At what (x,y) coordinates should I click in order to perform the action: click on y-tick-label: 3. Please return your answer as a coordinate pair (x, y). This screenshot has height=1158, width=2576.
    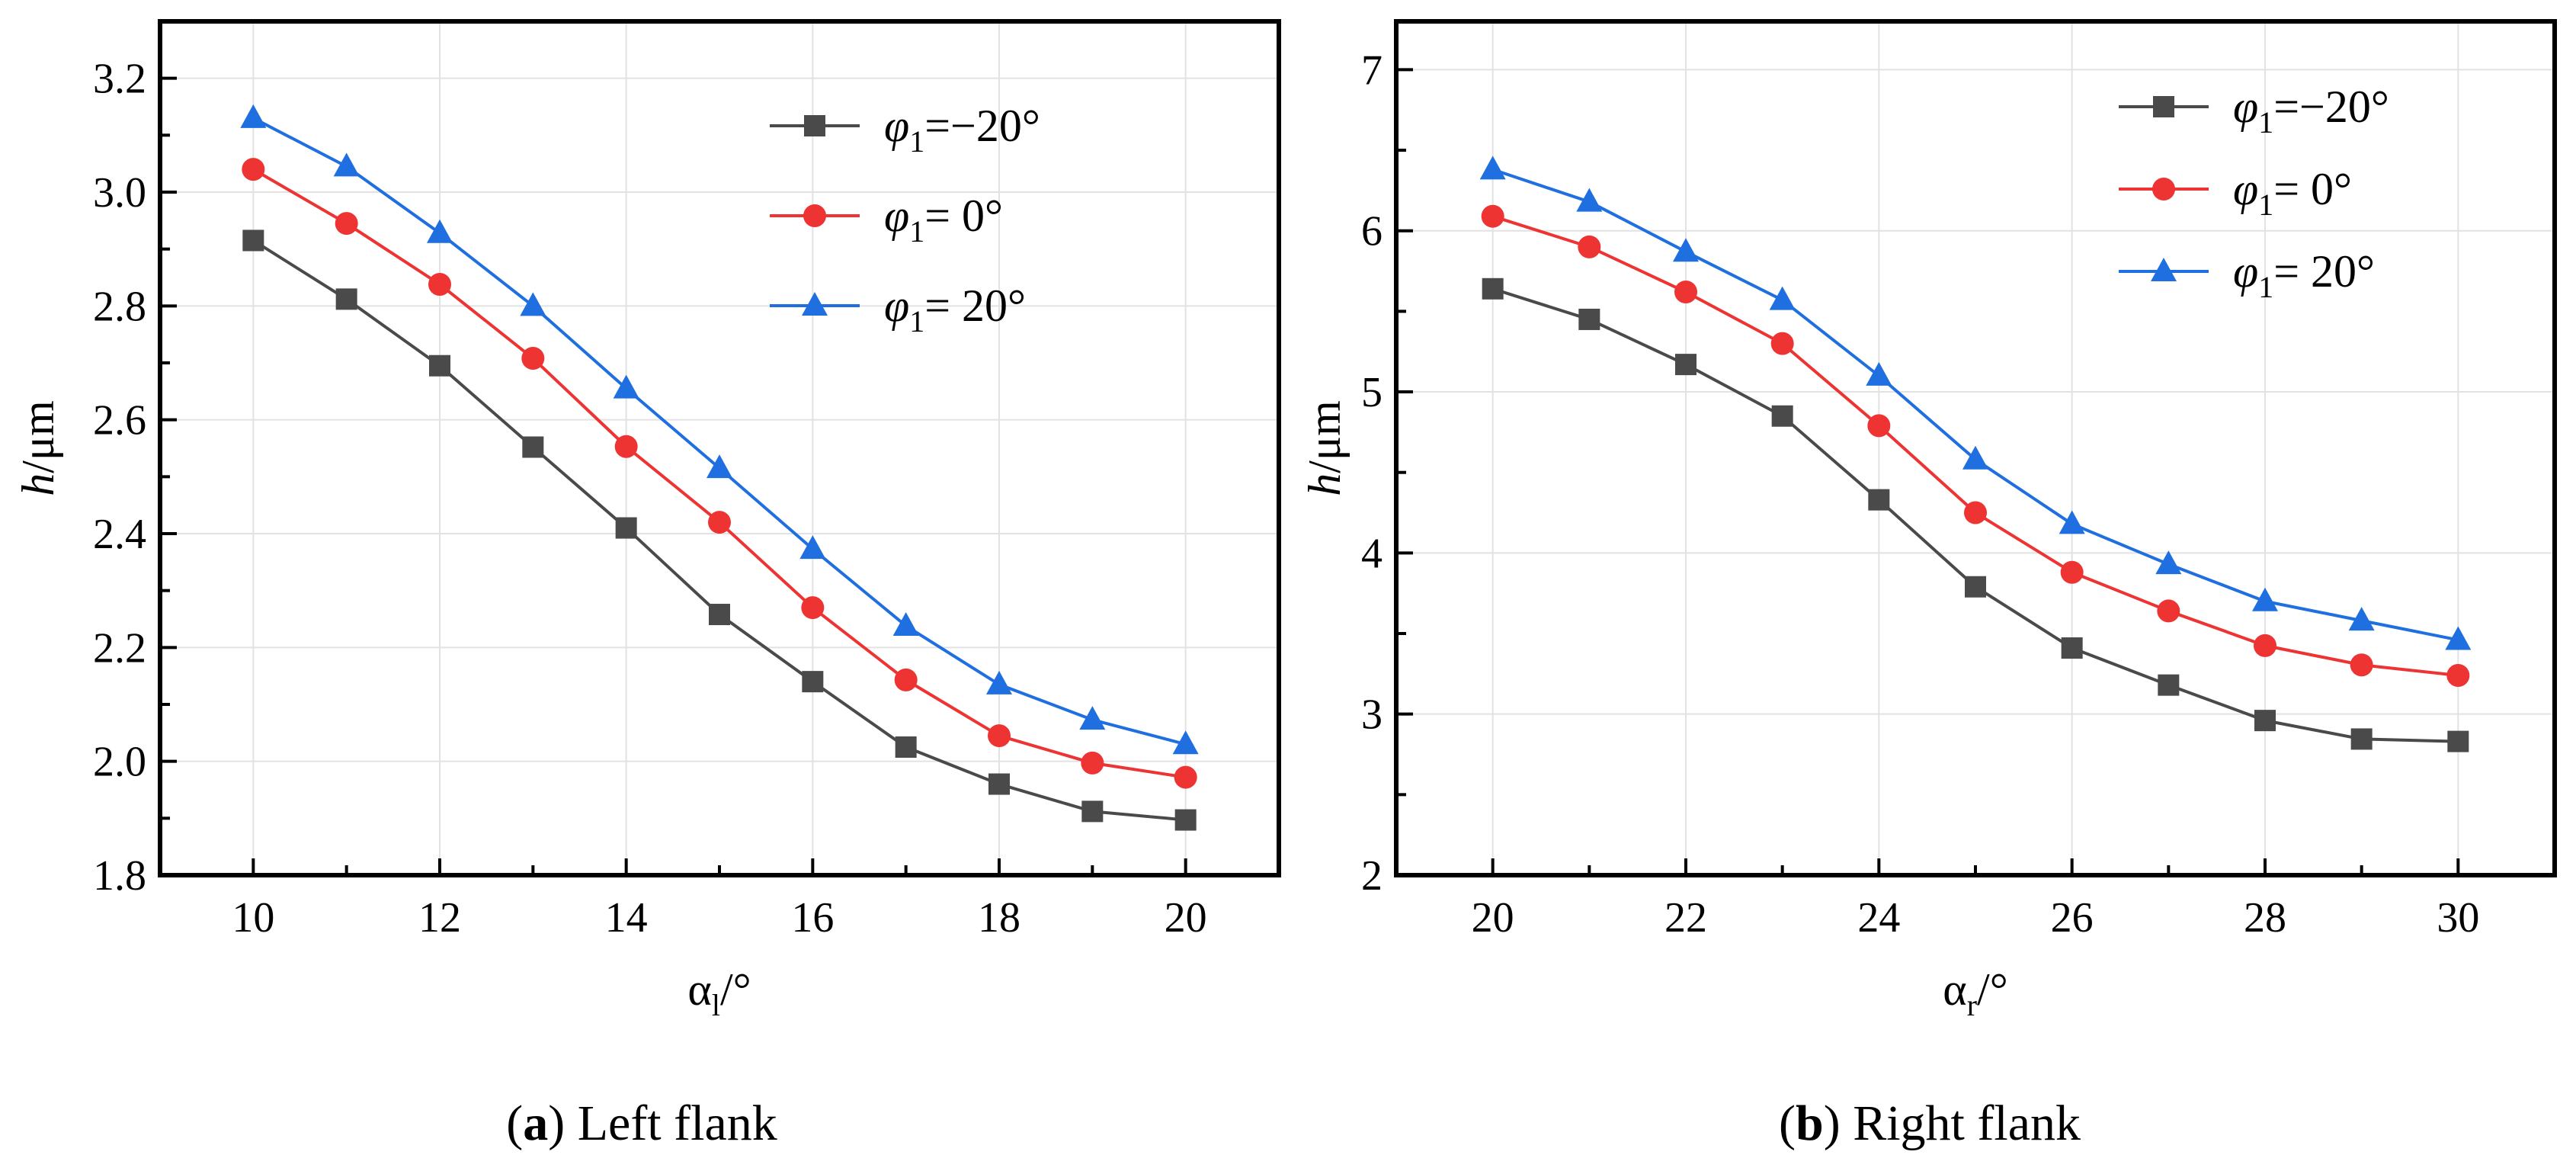
    Looking at the image, I should click on (1372, 715).